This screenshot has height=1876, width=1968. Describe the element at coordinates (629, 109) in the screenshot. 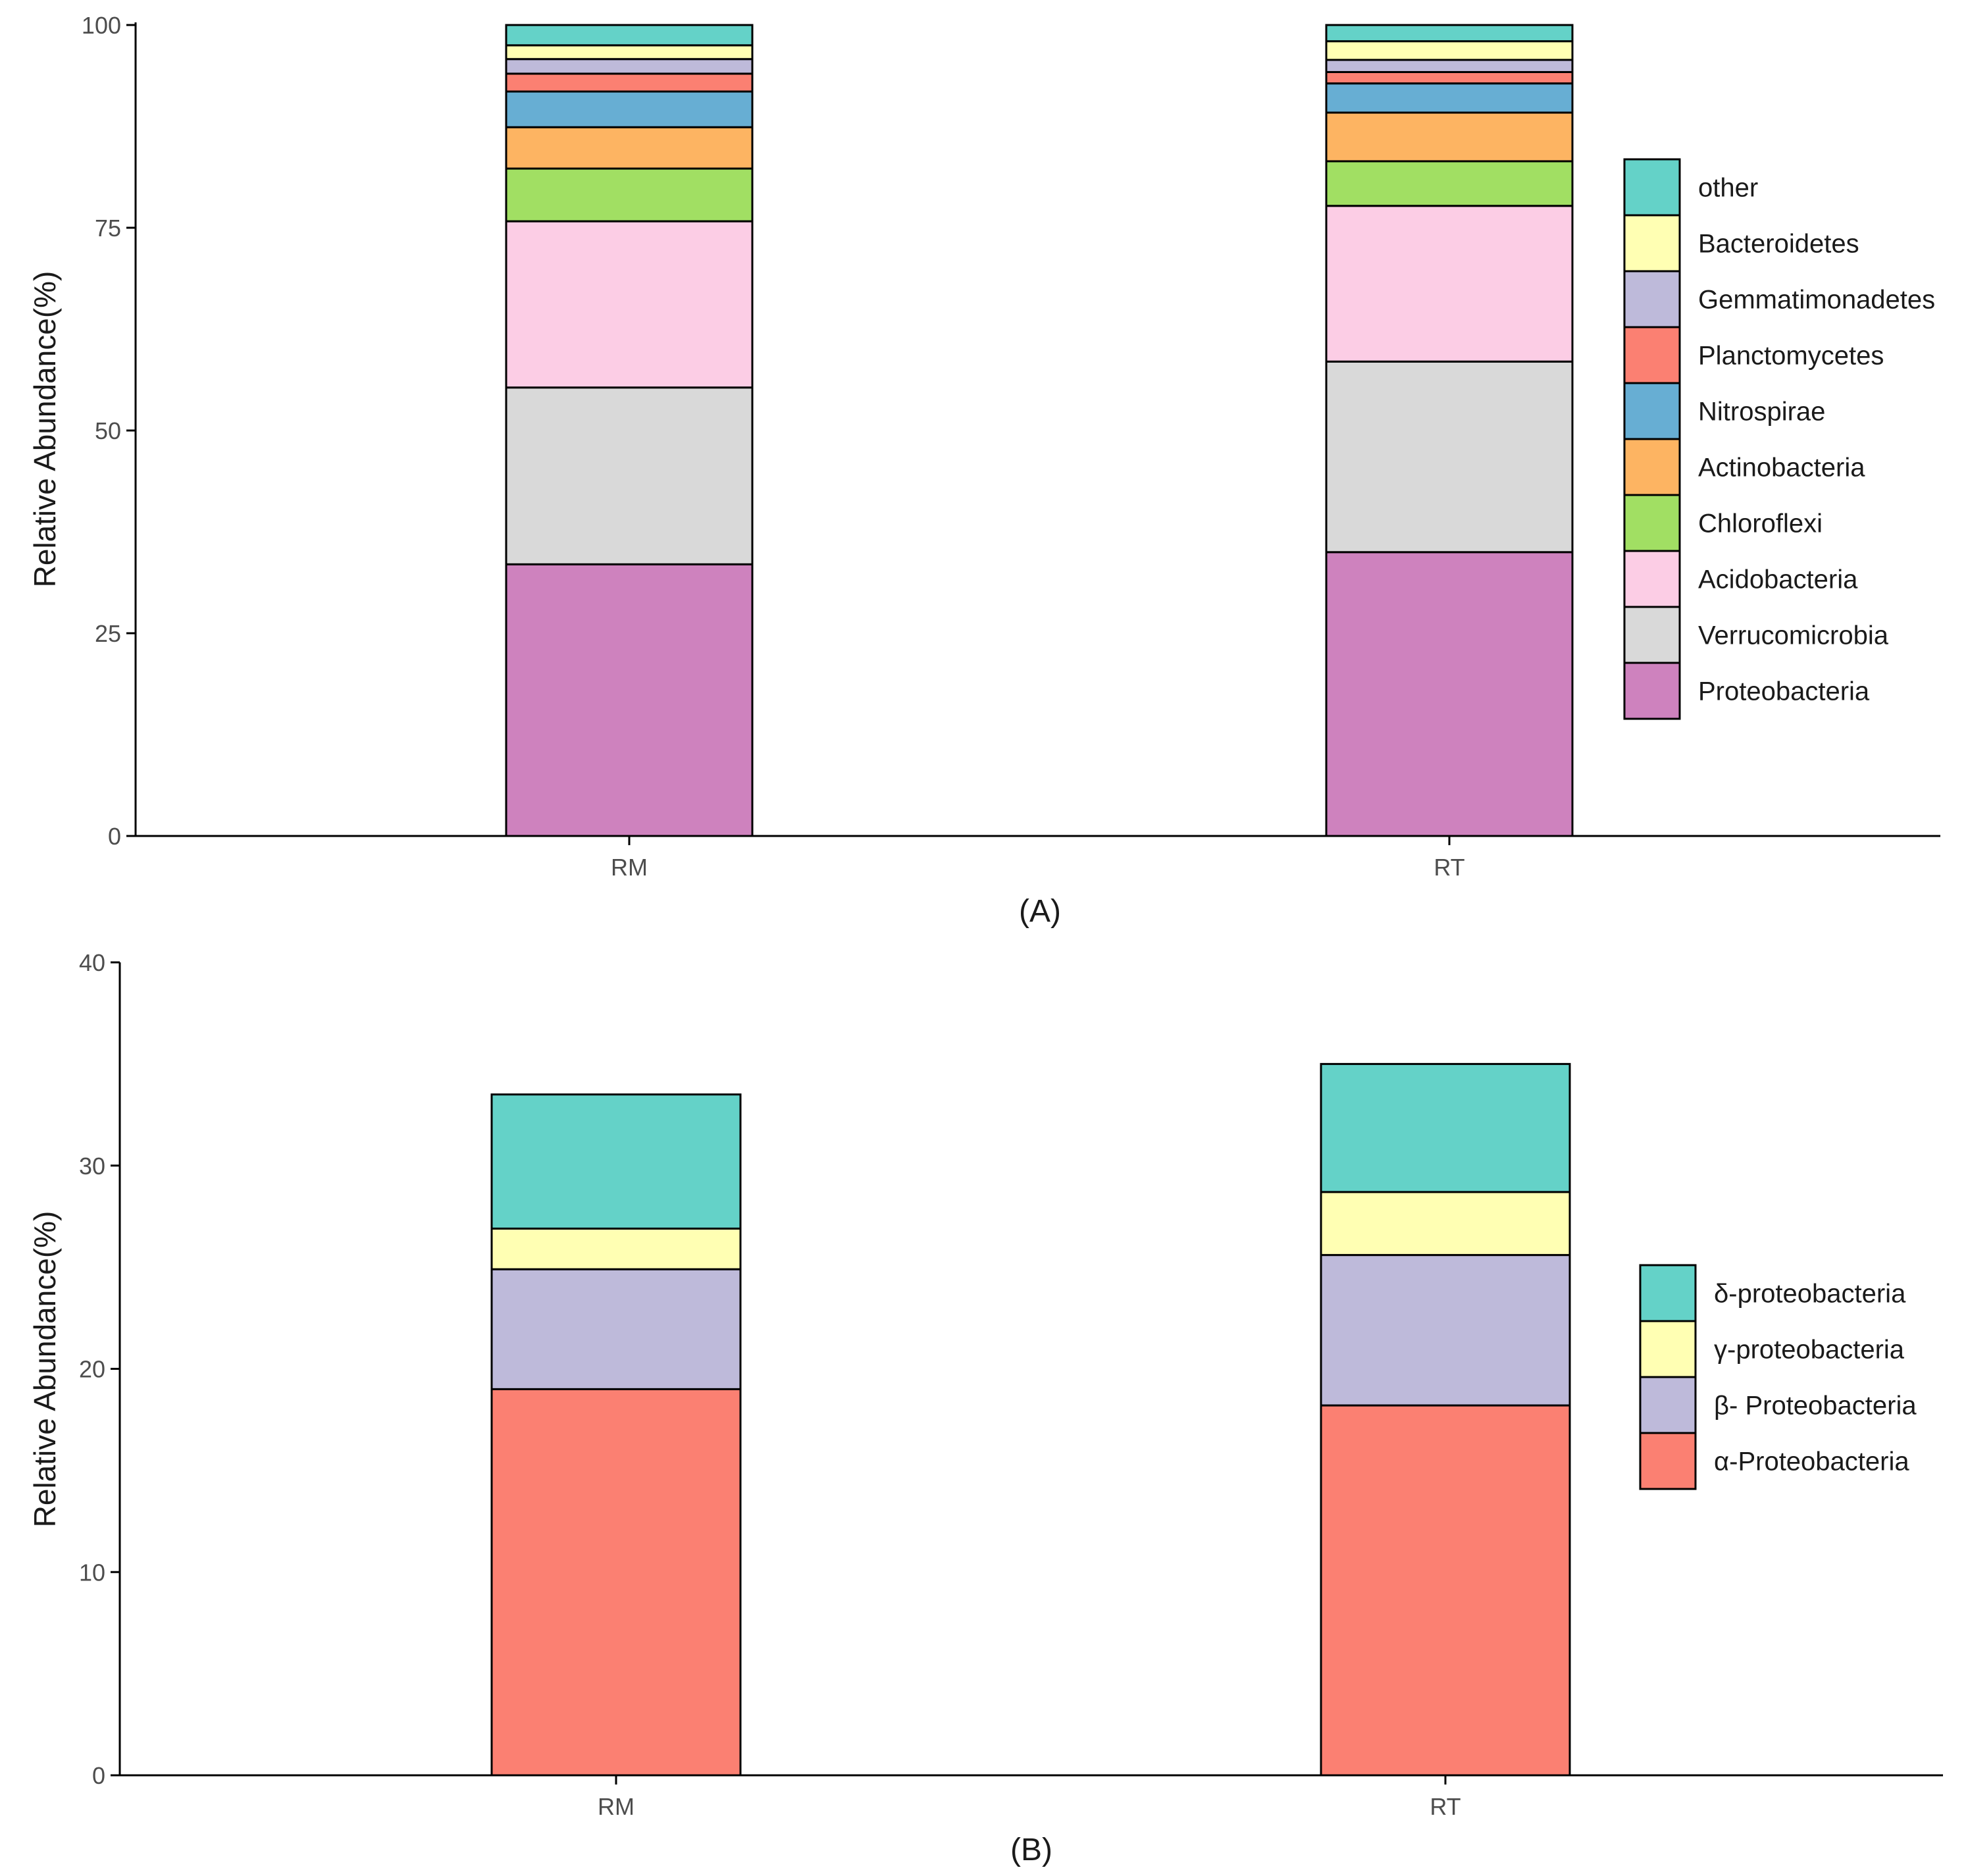

I see `panel-a-bar-rm-nitrospirae` at that location.